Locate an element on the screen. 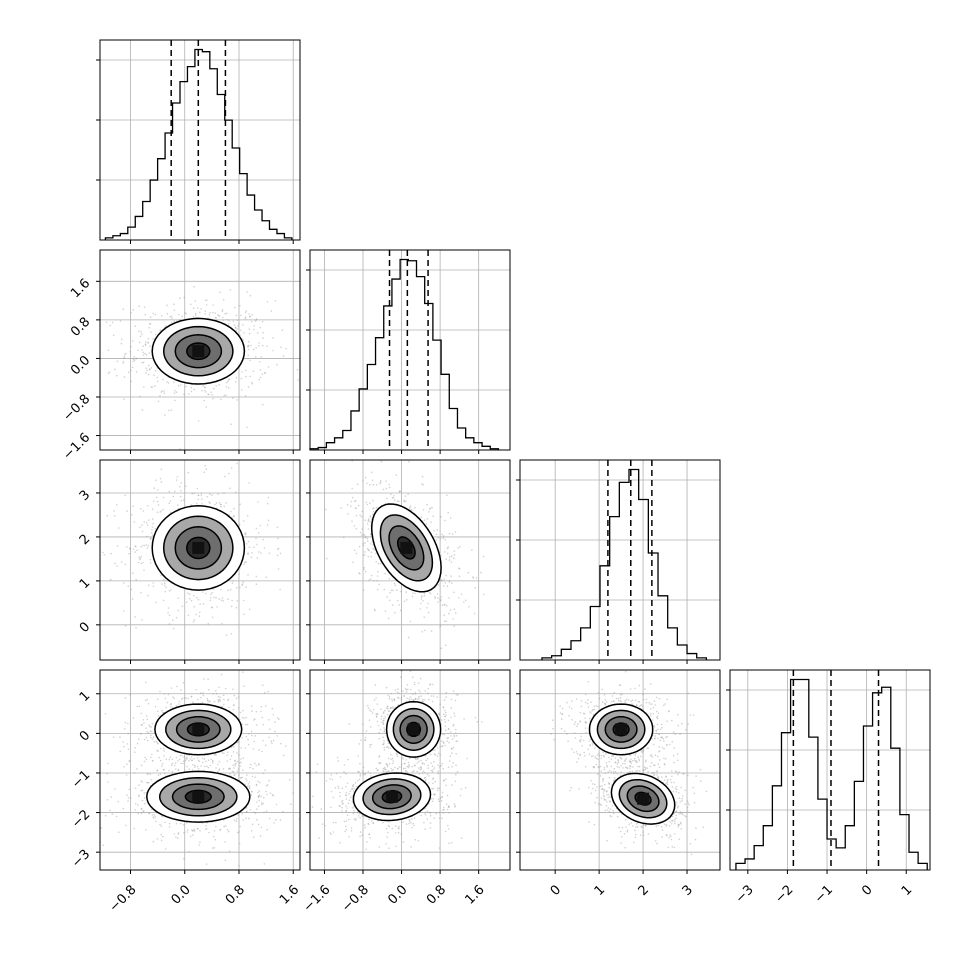 This screenshot has height=970, width=970. x-tick-labels-3: −3 −2 −1 0 1 is located at coordinates (824, 894).